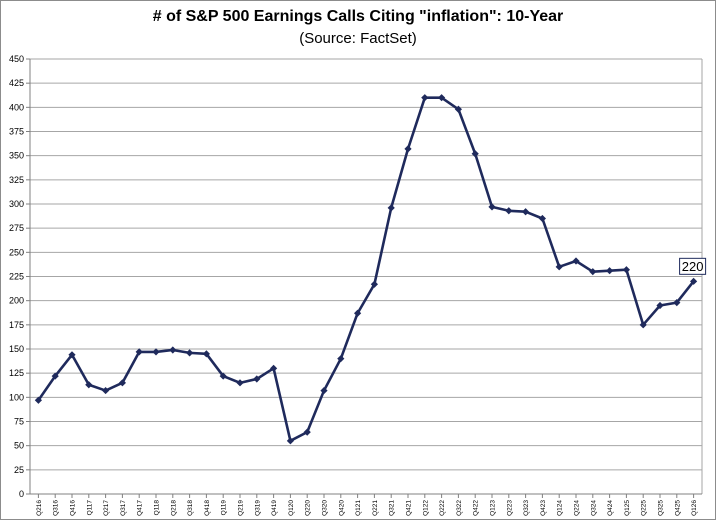 The height and width of the screenshot is (520, 716). Describe the element at coordinates (476, 508) in the screenshot. I see `x-tick-label: Q422` at that location.